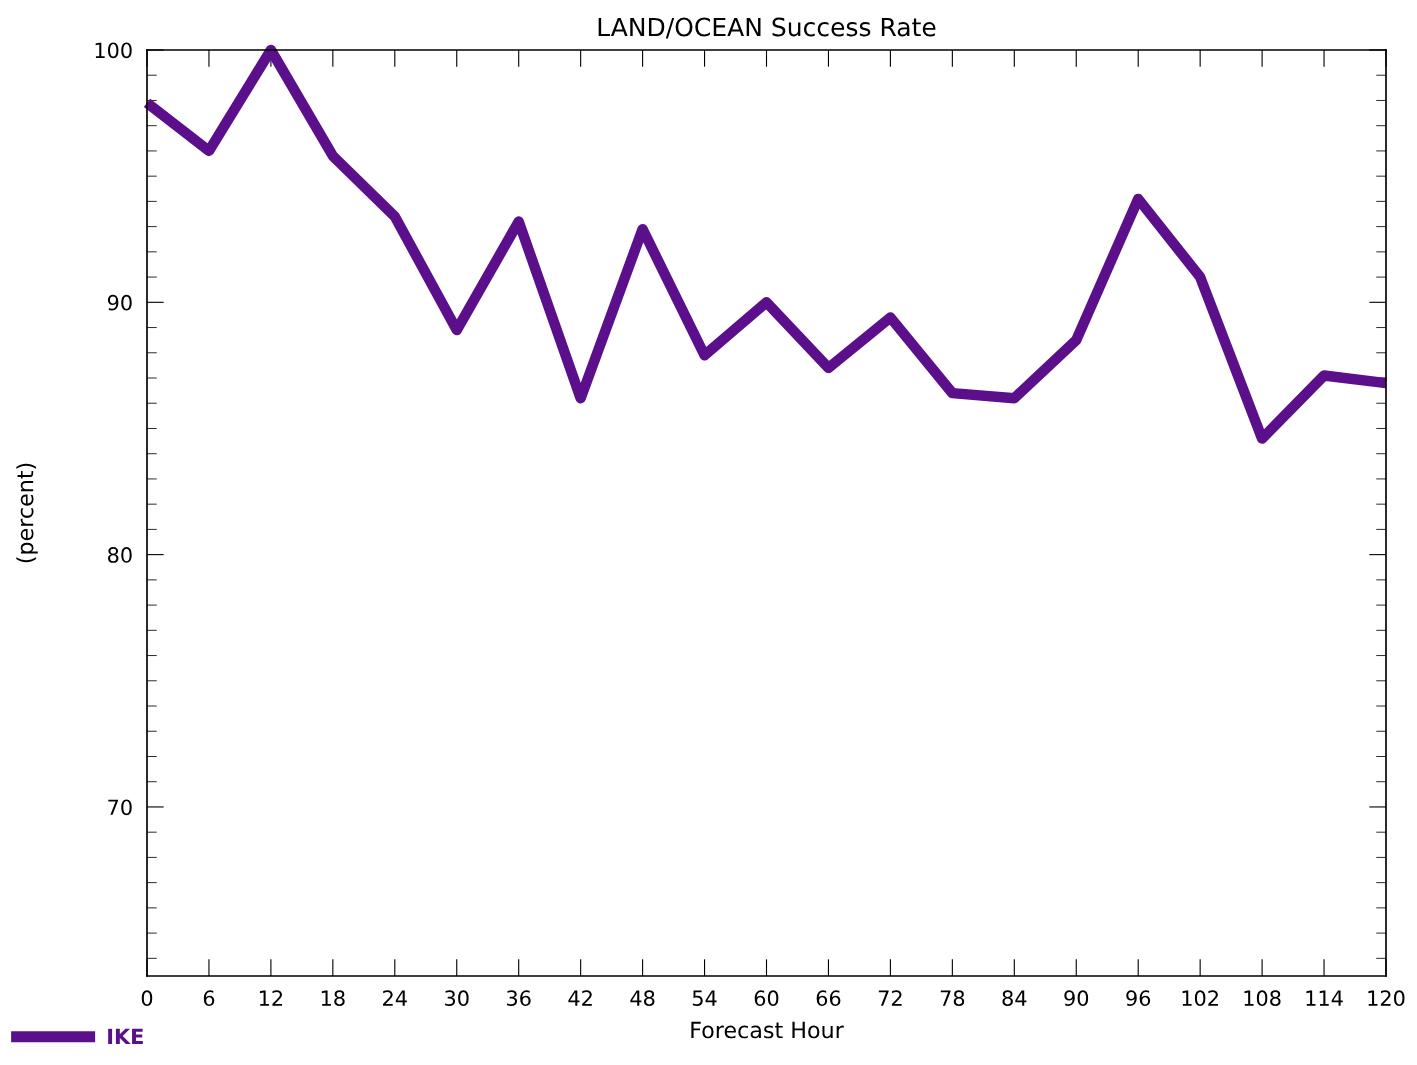 The height and width of the screenshot is (1065, 1417). Describe the element at coordinates (395, 998) in the screenshot. I see `x-tick-label: 24` at that location.